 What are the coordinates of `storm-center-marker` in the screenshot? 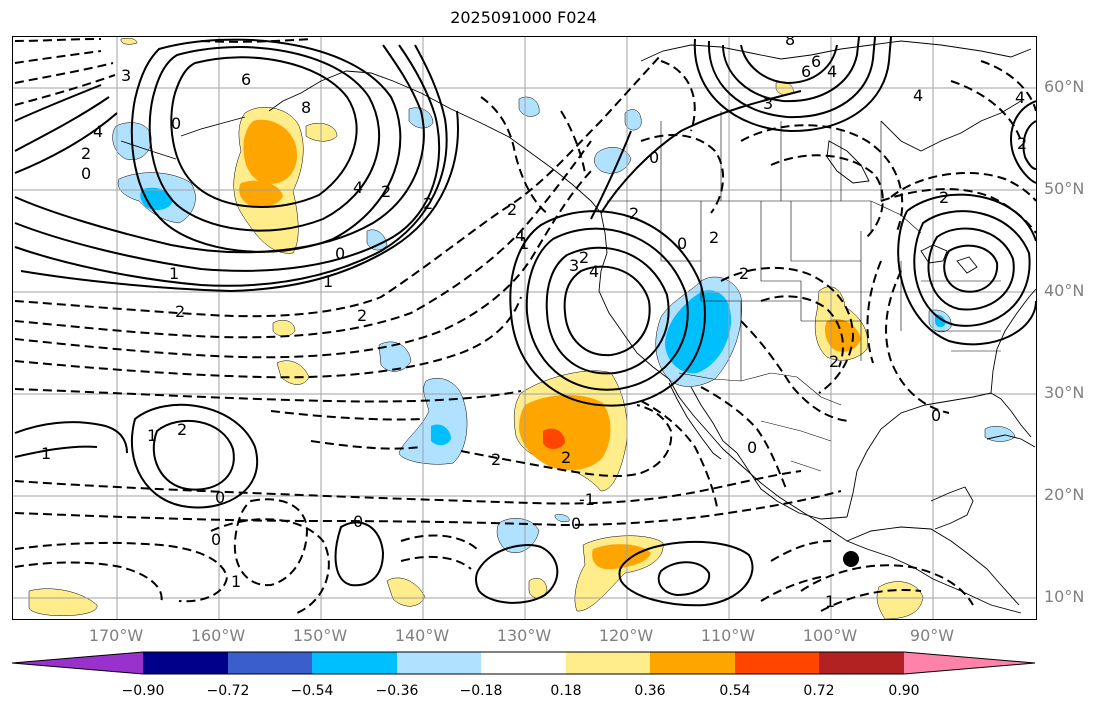 It's located at (851, 559).